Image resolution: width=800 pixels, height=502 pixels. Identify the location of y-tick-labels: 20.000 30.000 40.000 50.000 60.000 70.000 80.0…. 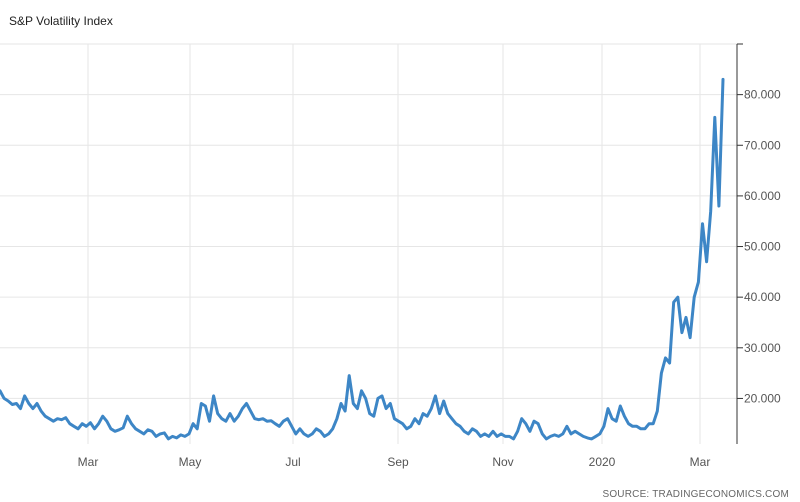
(762, 247).